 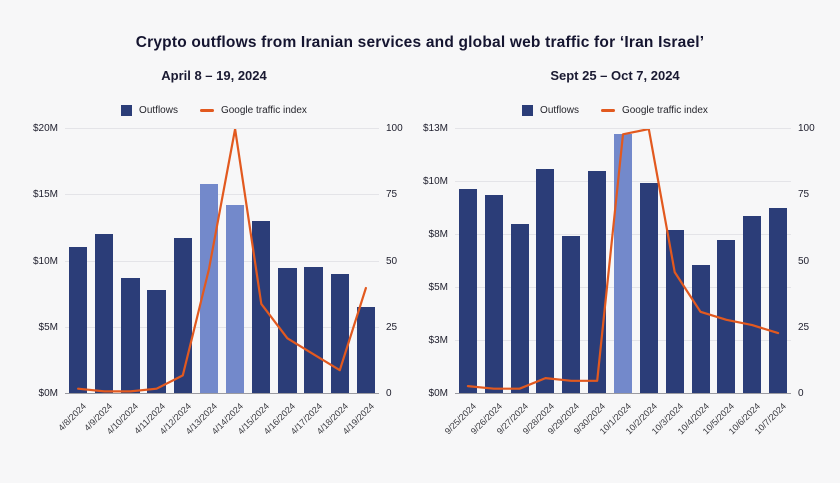 I want to click on y-axis-tick-label: $13M, so click(x=435, y=128).